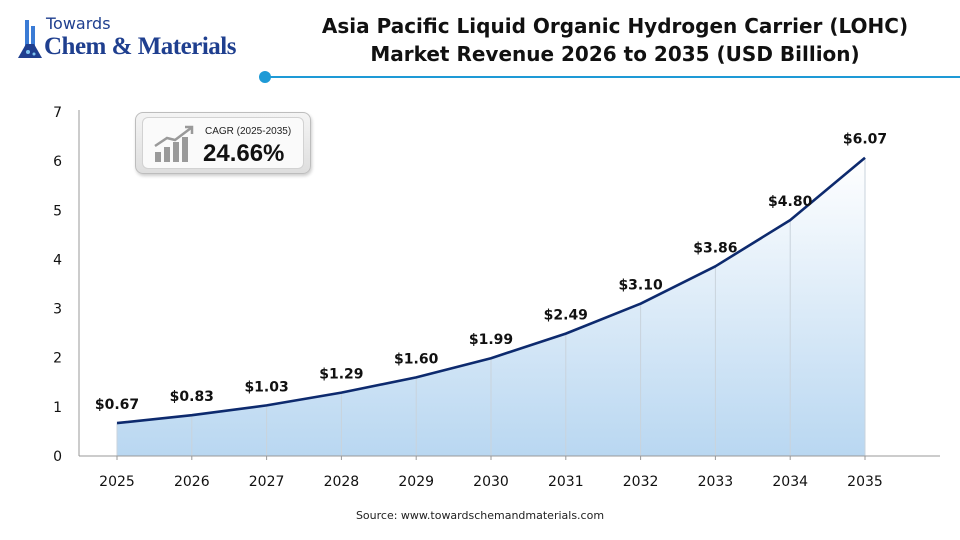  I want to click on x-tick-label: 2029, so click(416, 482).